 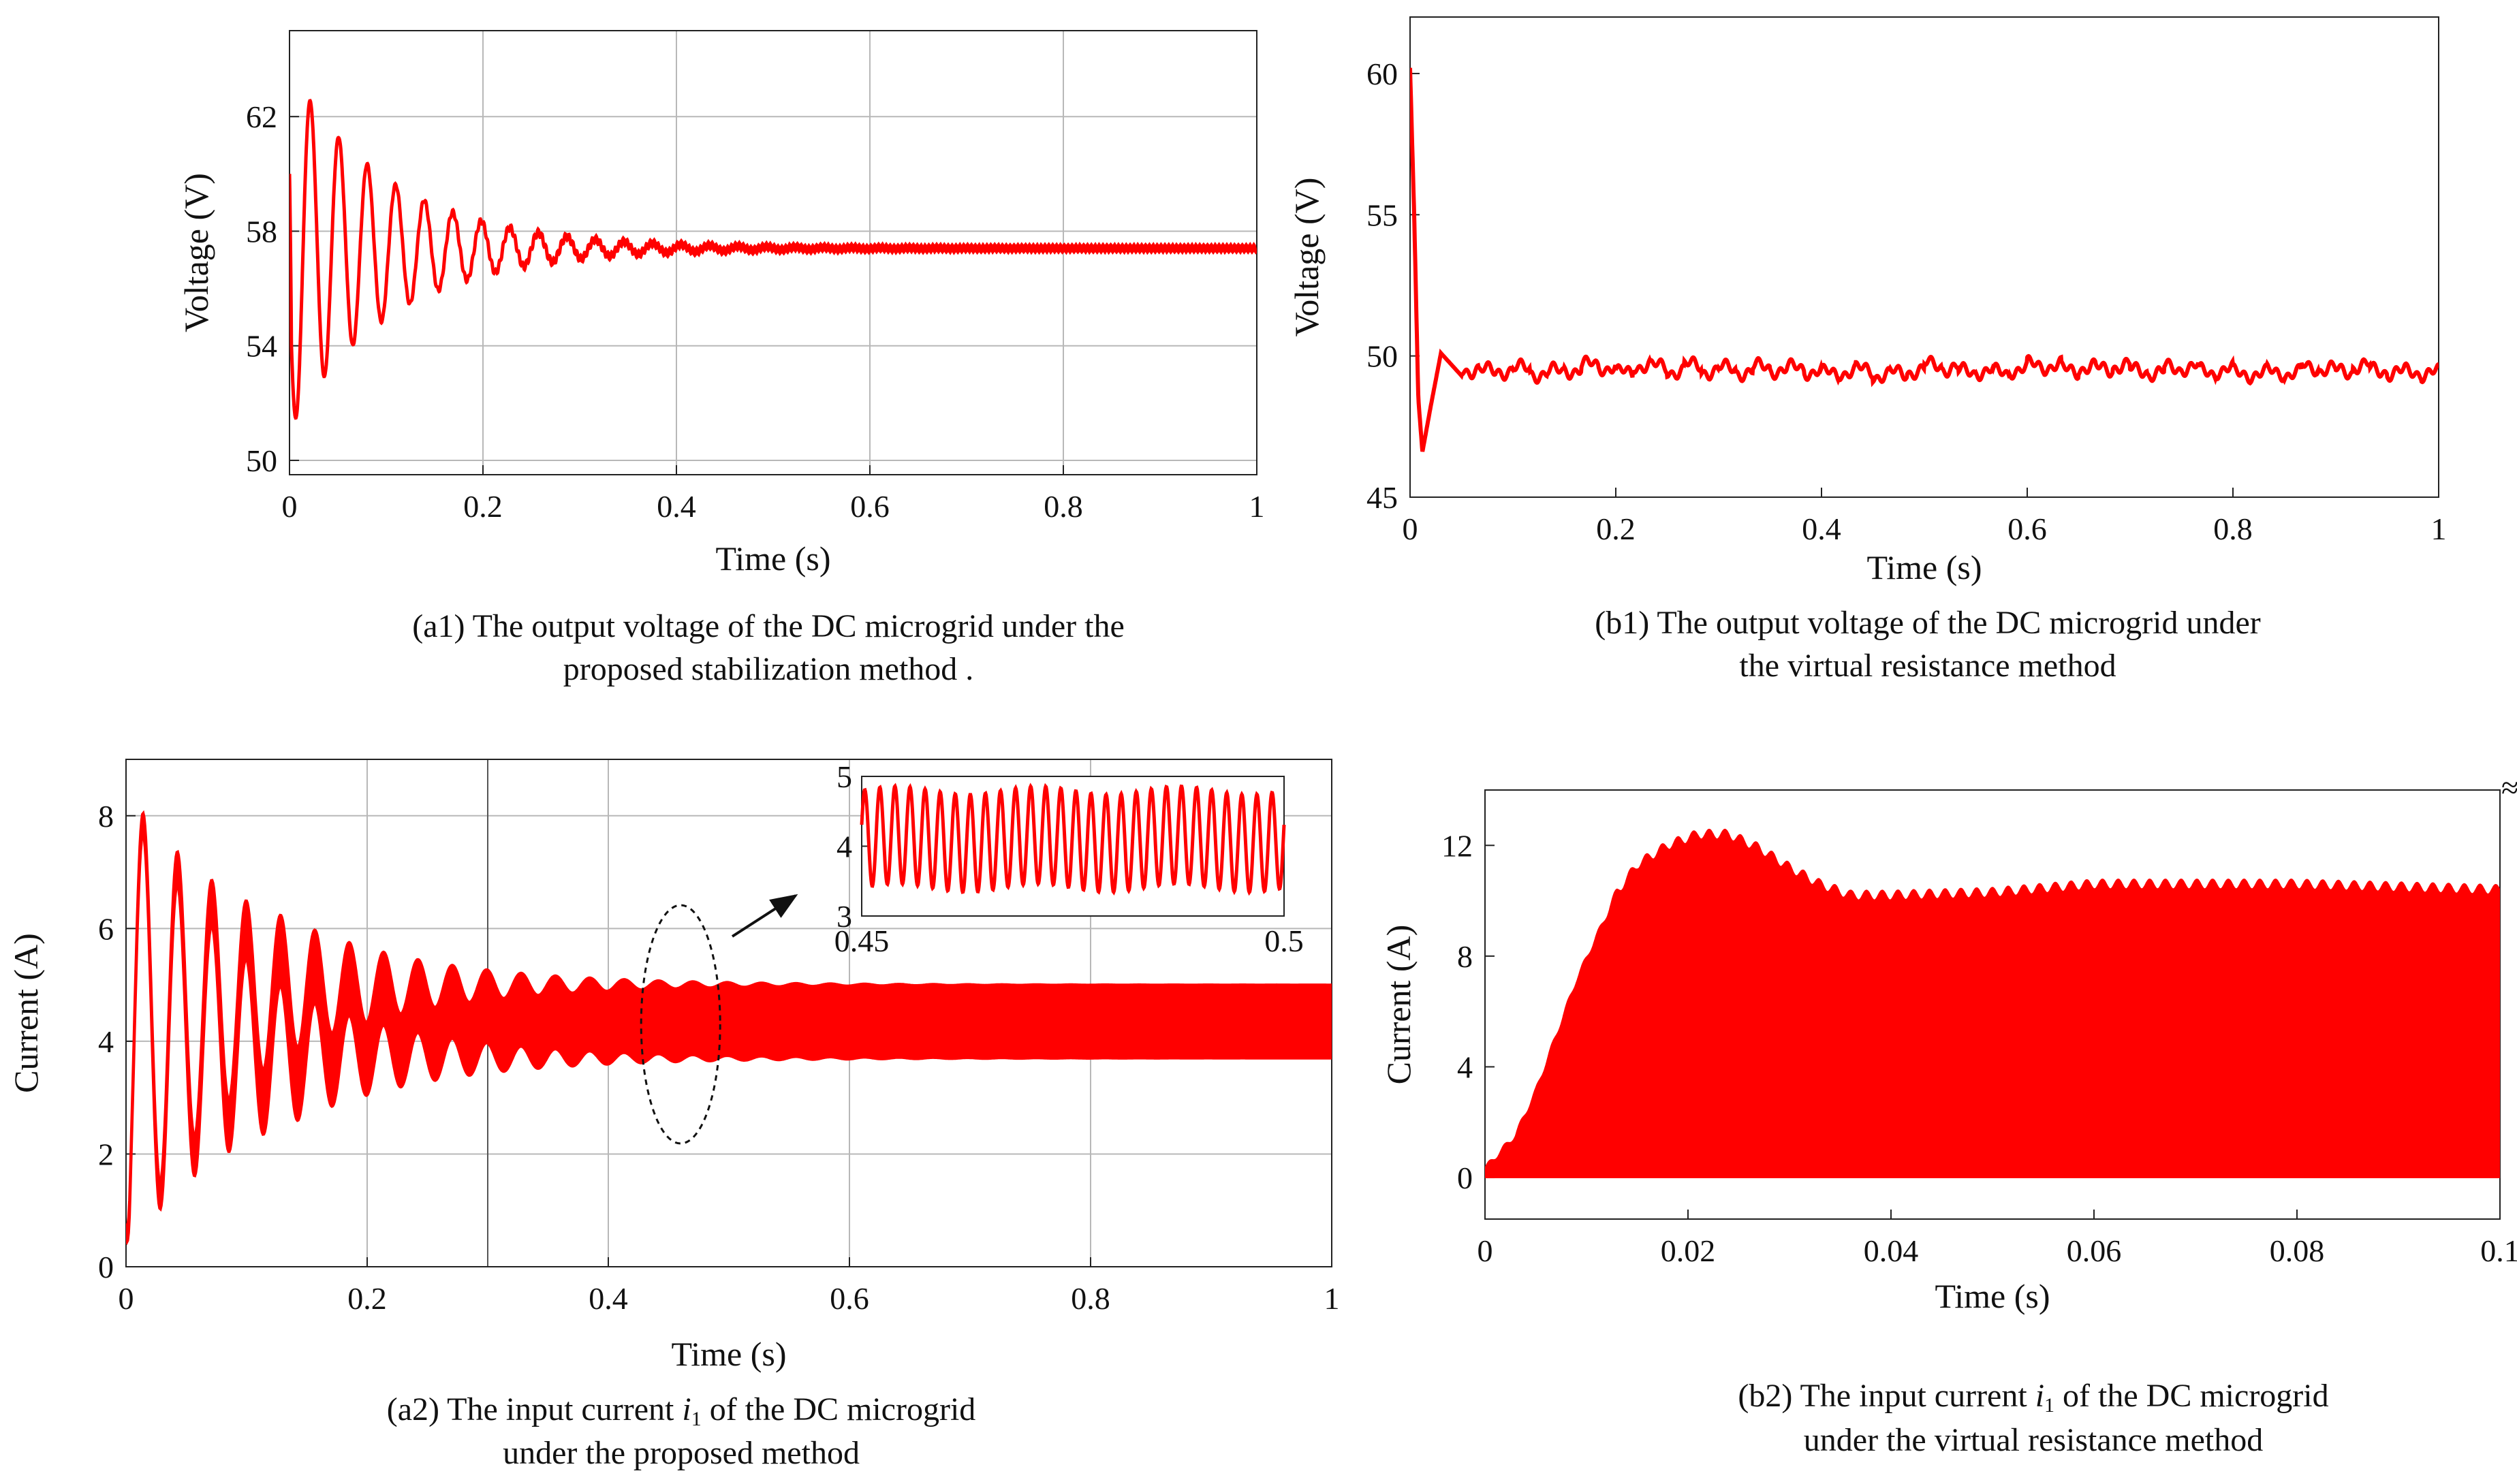 What do you see at coordinates (26, 1013) in the screenshot?
I see `a2-ylabel: Current (A)` at bounding box center [26, 1013].